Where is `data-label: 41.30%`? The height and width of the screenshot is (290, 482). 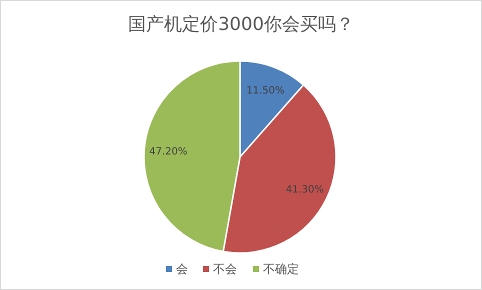
data-label: 41.30% is located at coordinates (305, 190).